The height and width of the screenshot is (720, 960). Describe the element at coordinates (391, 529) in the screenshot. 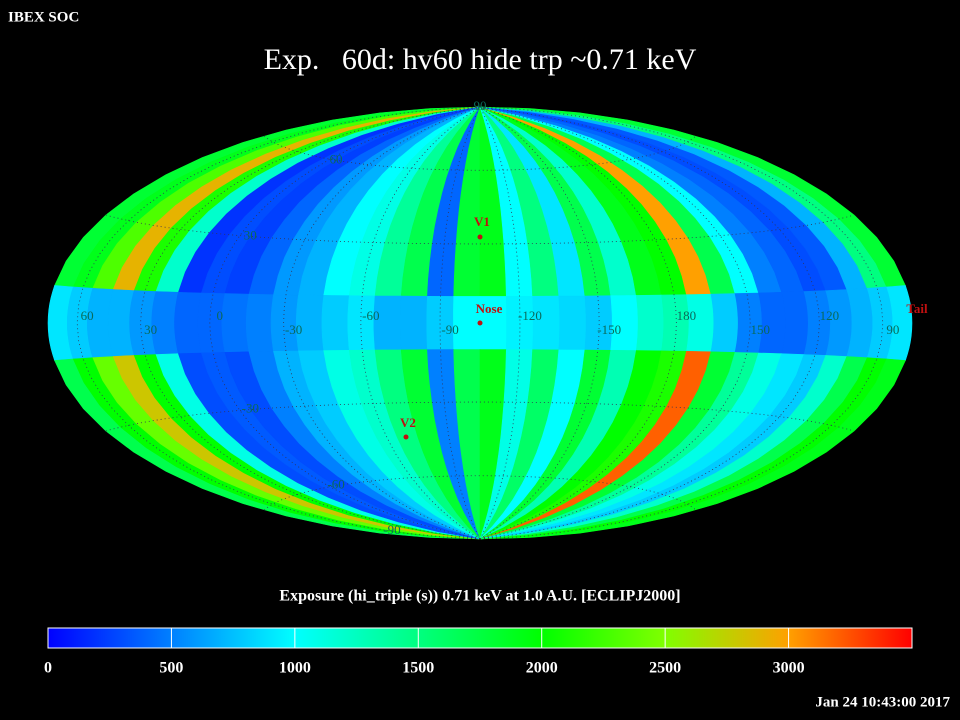

I see `lat-label: -90` at that location.